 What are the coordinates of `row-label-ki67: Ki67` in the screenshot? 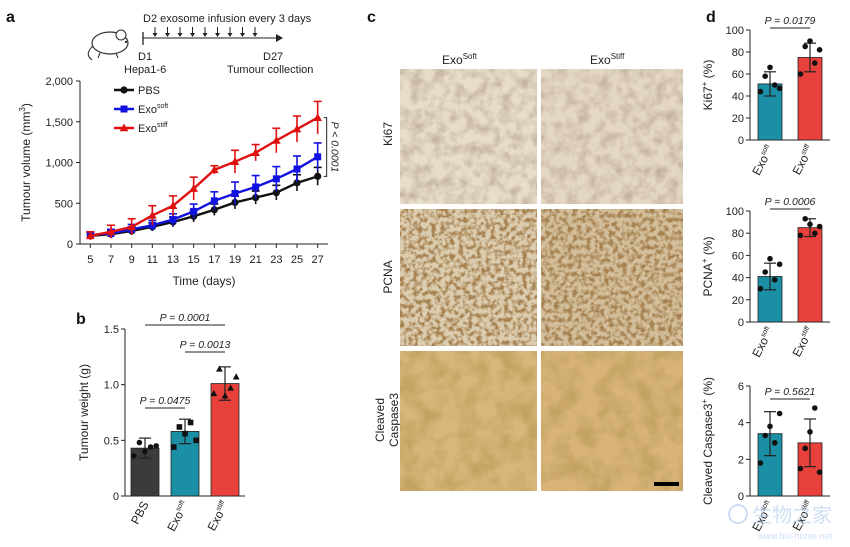 It's located at (388, 134).